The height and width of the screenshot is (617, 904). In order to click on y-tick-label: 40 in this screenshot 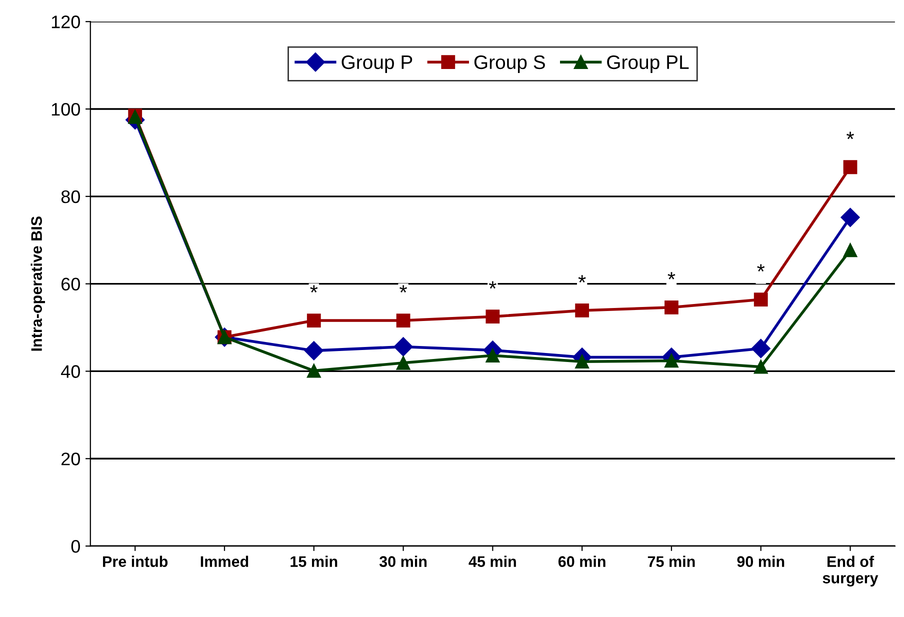, I will do `click(70, 371)`.